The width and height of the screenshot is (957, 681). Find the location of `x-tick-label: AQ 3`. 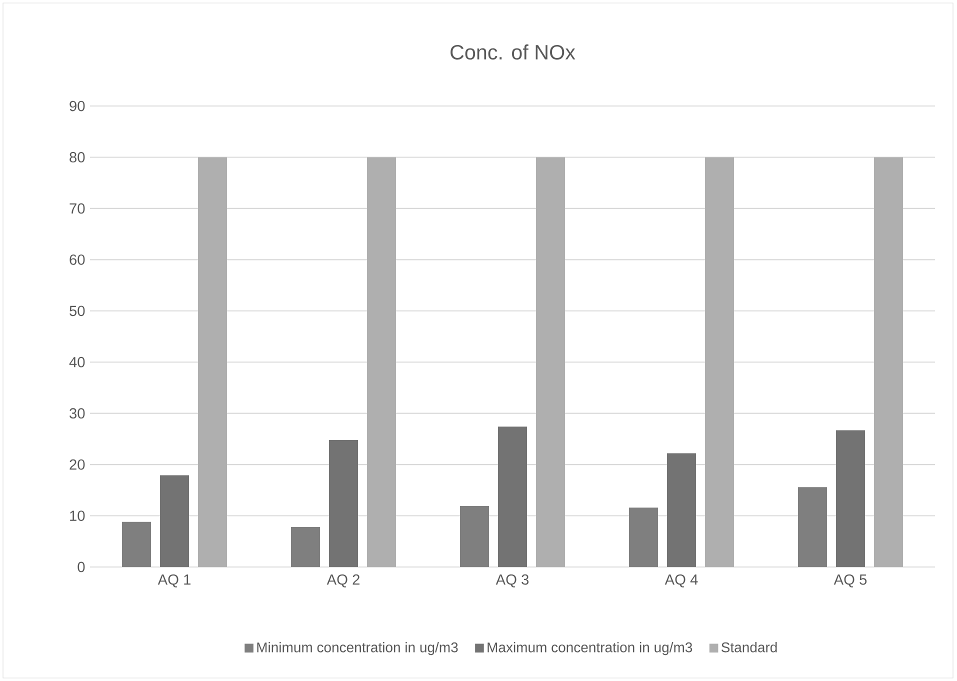

x-tick-label: AQ 3 is located at coordinates (512, 581).